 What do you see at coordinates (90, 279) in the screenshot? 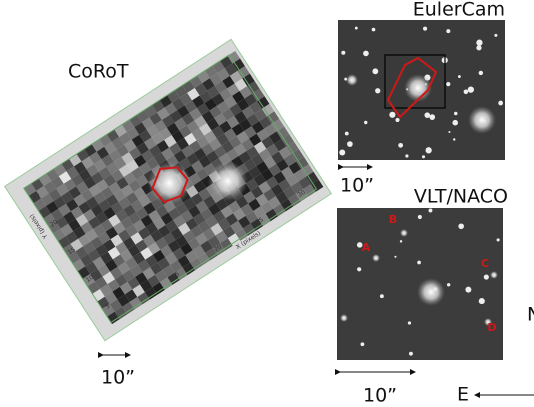
I see `y-tick-label: 10` at bounding box center [90, 279].